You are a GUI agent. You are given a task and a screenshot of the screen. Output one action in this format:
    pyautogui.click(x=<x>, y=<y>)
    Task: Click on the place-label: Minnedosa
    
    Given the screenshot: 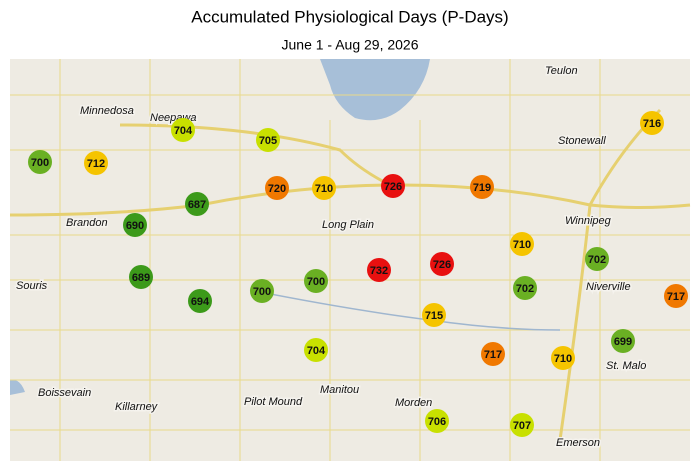 What is the action you would take?
    pyautogui.click(x=107, y=111)
    